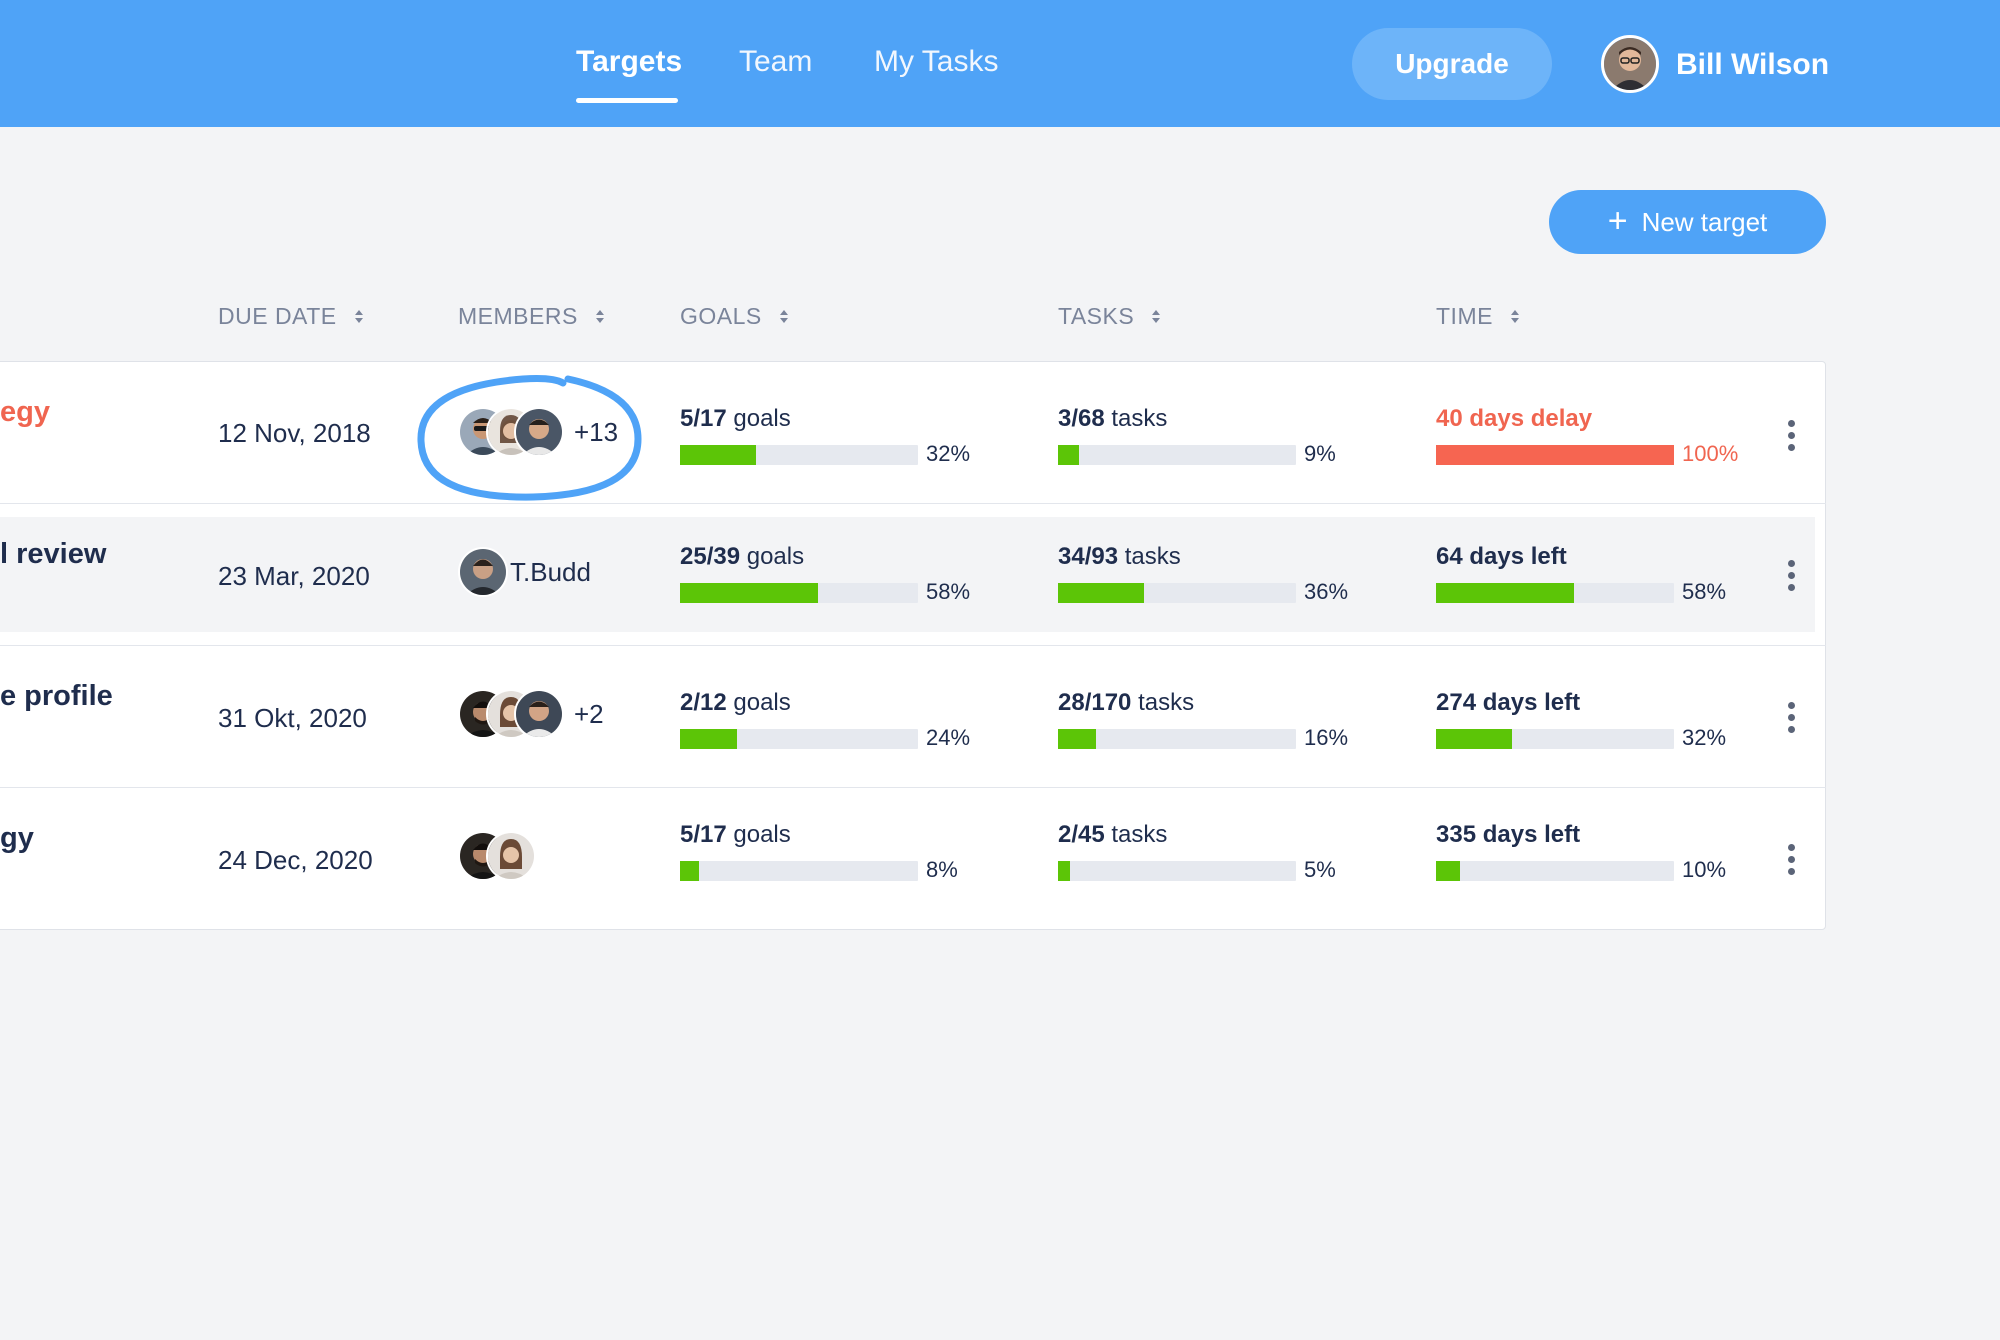  What do you see at coordinates (1704, 737) in the screenshot?
I see `time-percent: 32%` at bounding box center [1704, 737].